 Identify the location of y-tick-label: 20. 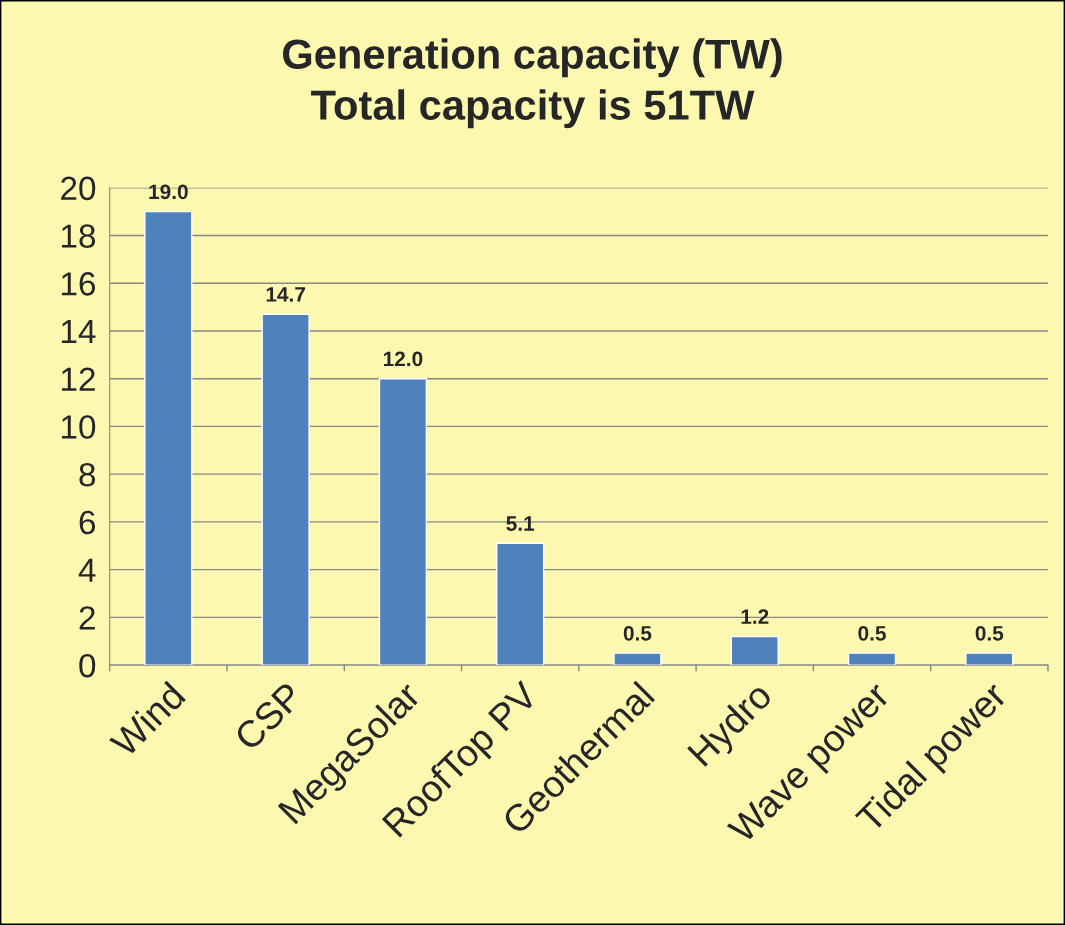
(78, 188).